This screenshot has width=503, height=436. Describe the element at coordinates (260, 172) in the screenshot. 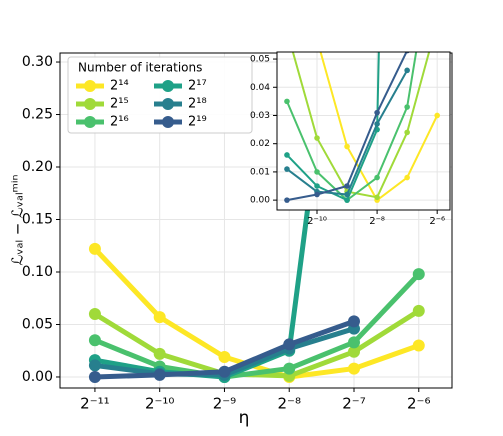

I see `y-tick-label: 0.01` at that location.